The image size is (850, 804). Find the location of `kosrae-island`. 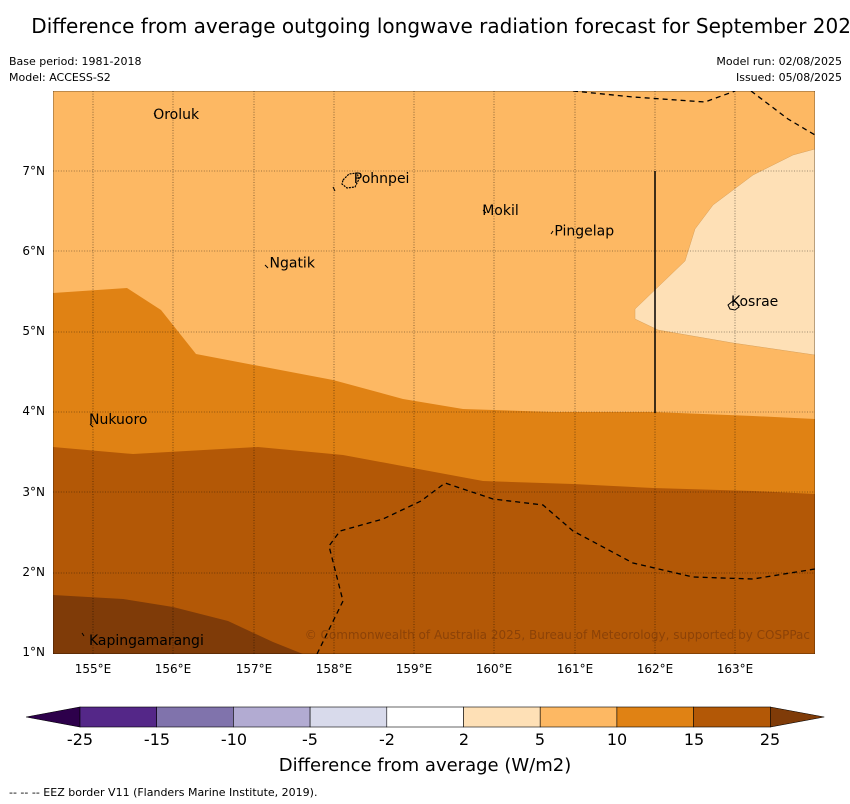

kosrae-island is located at coordinates (733, 305).